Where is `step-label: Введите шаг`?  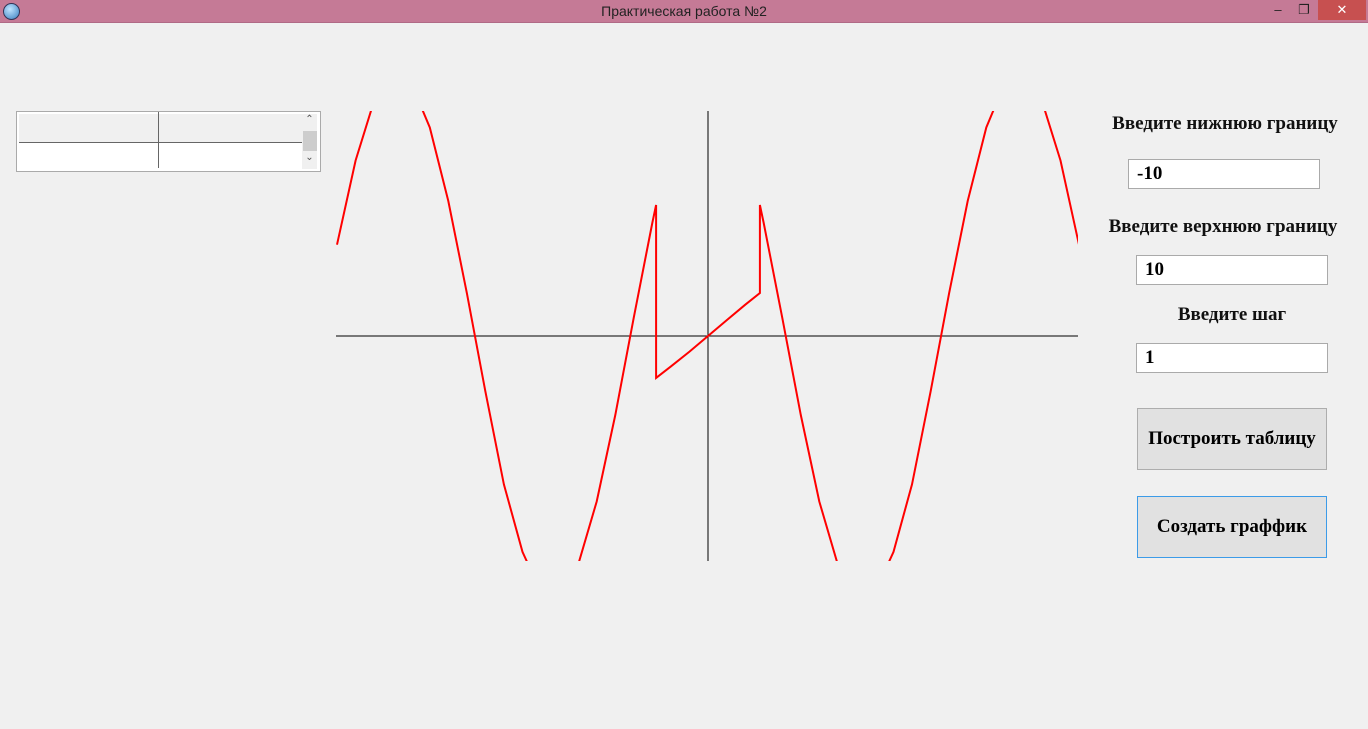 step-label: Введите шаг is located at coordinates (1232, 314).